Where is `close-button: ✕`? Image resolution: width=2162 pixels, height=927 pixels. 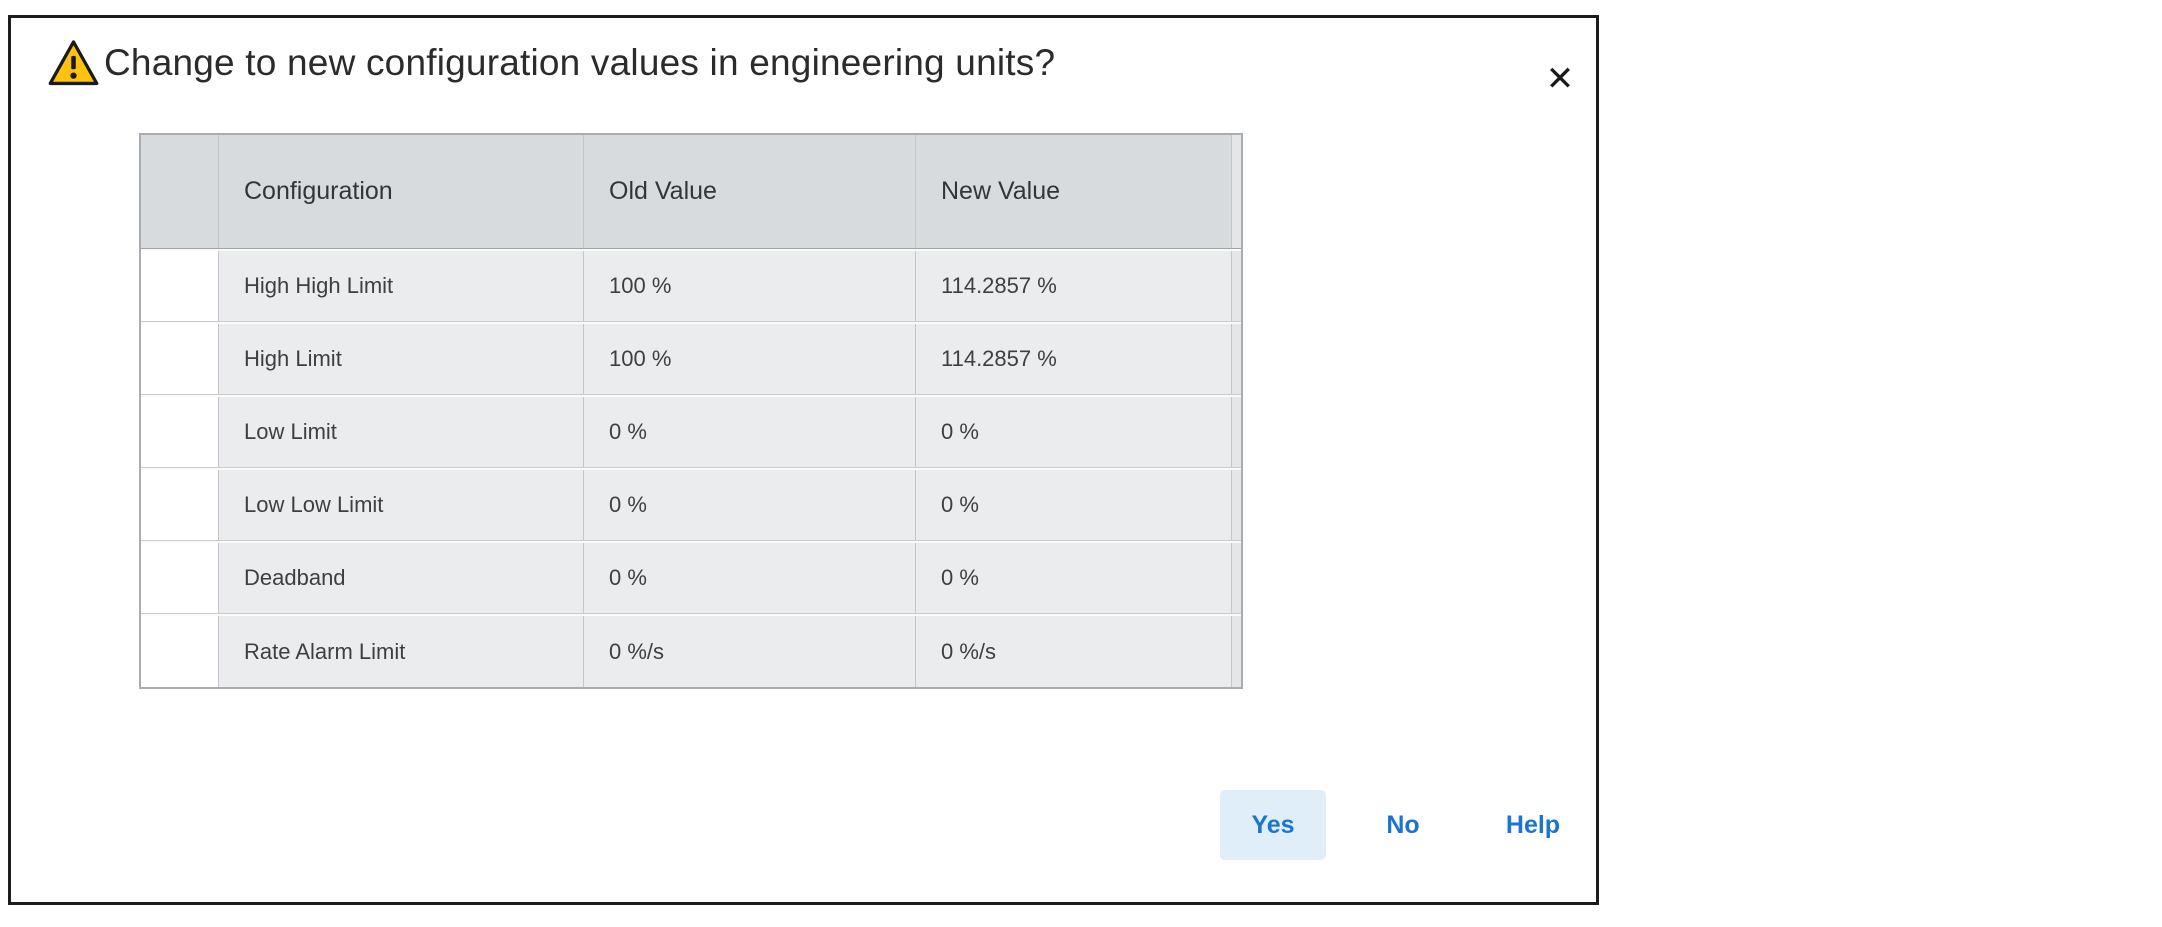
close-button: ✕ is located at coordinates (1560, 79).